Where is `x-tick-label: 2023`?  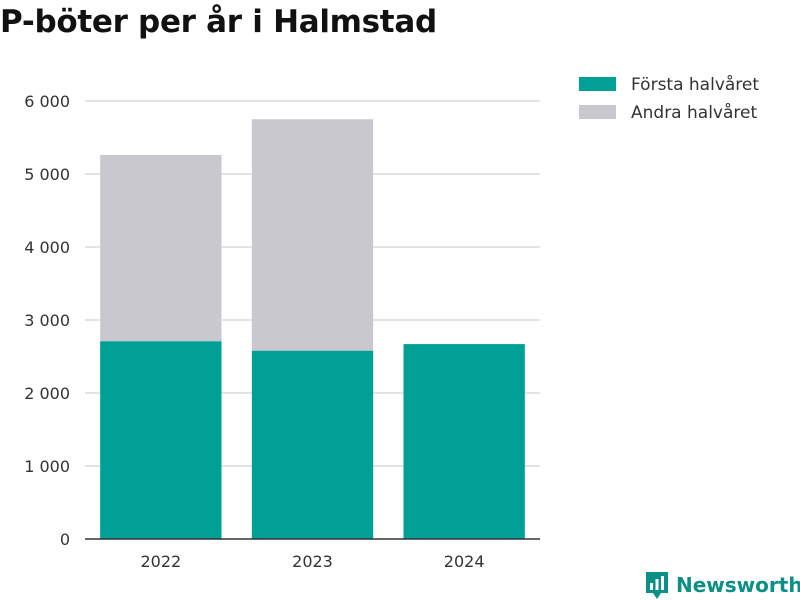 x-tick-label: 2023 is located at coordinates (312, 561).